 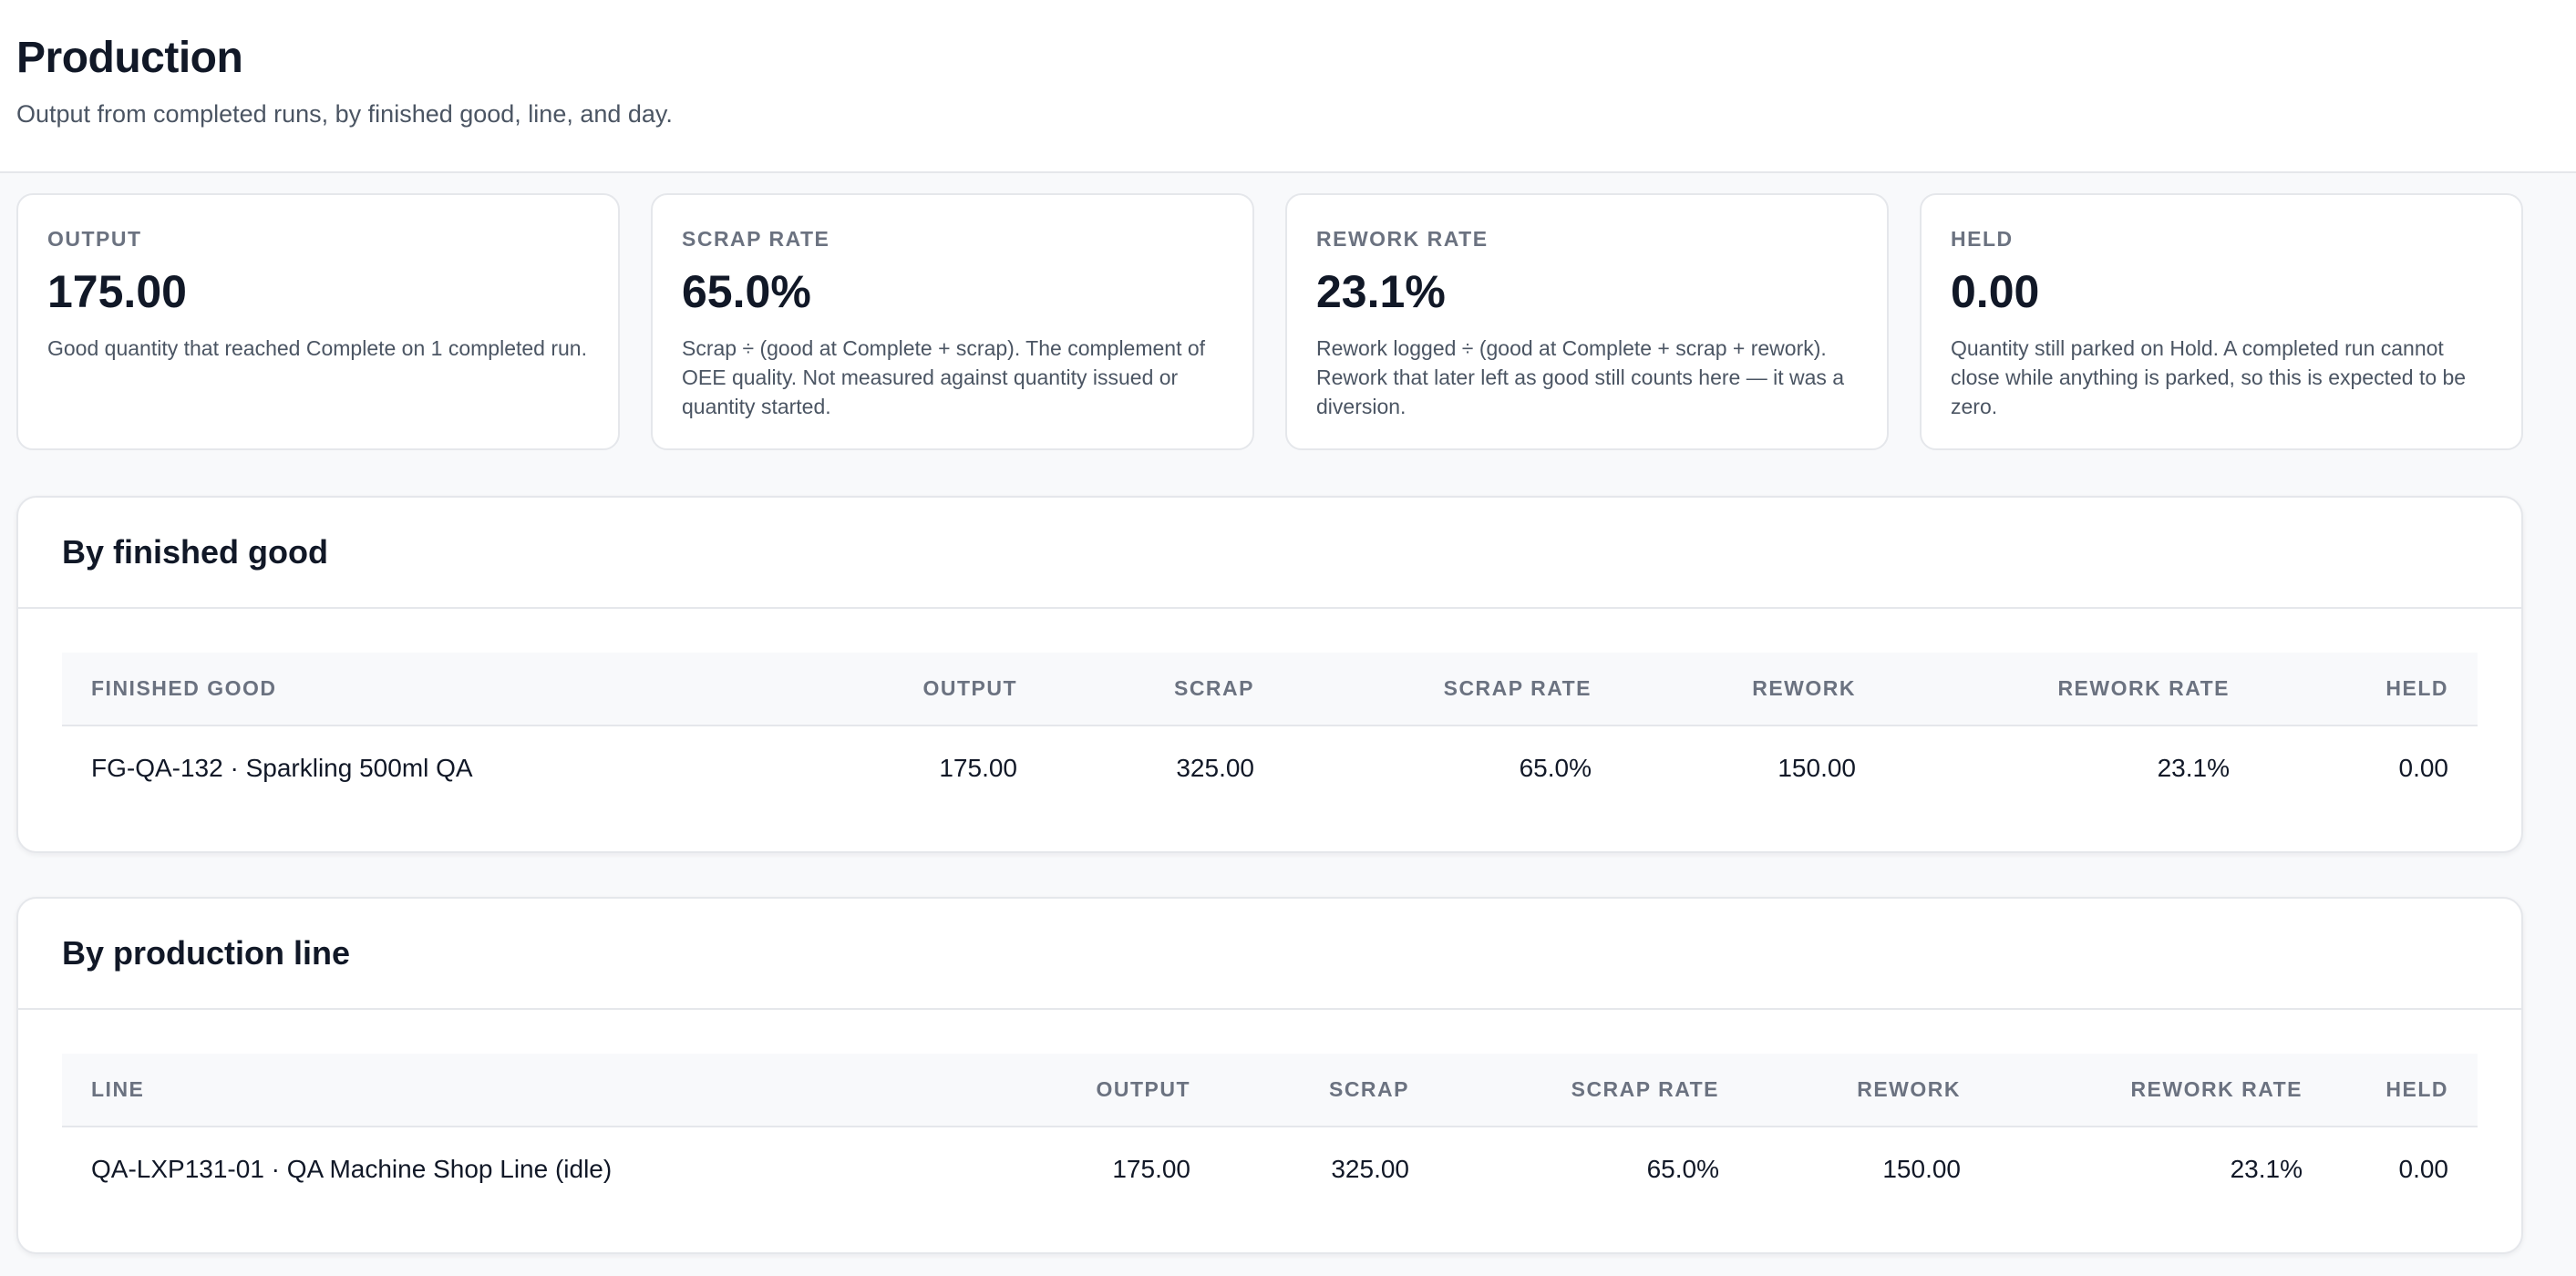 What do you see at coordinates (206, 953) in the screenshot?
I see `panel-title: By production line` at bounding box center [206, 953].